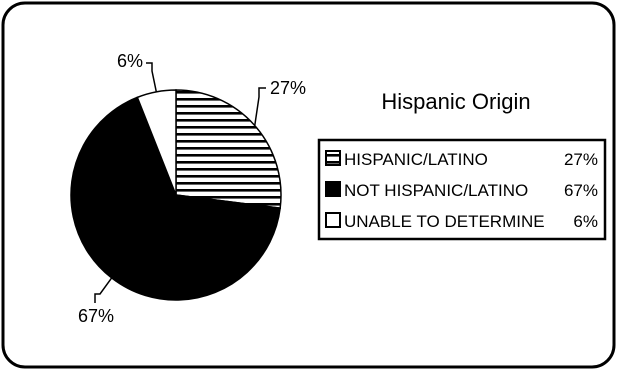  I want to click on legend-value-hispanic: 27%, so click(581, 159).